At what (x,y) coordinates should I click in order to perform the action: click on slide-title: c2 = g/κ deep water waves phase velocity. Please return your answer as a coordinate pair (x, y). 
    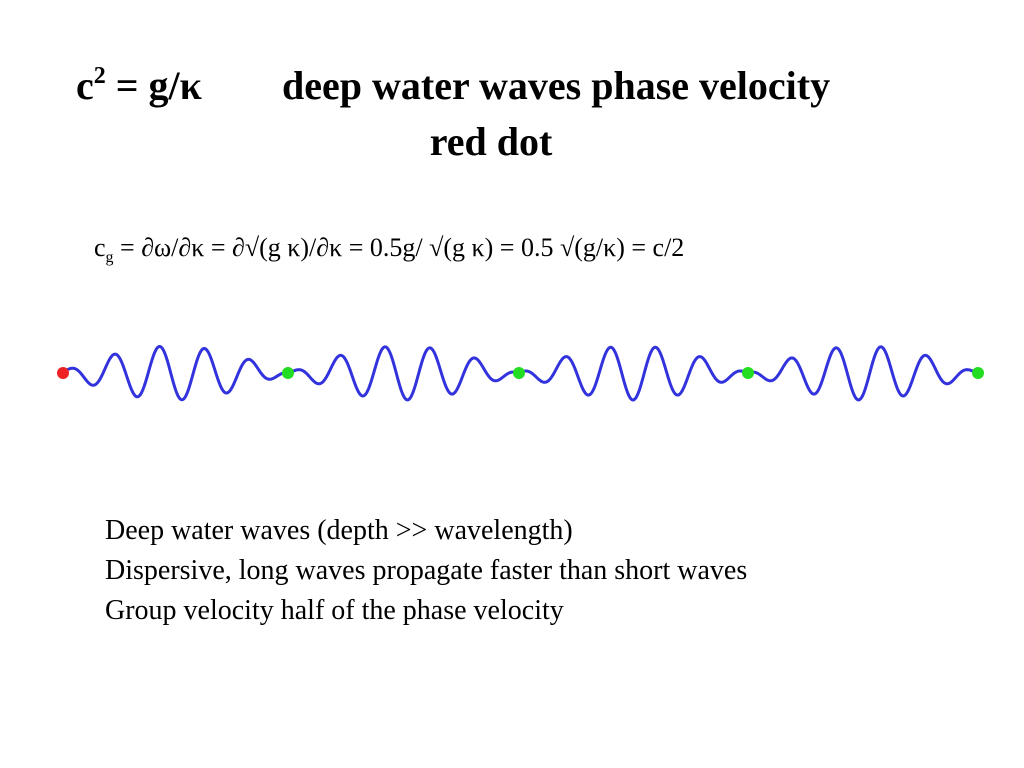
    Looking at the image, I should click on (453, 86).